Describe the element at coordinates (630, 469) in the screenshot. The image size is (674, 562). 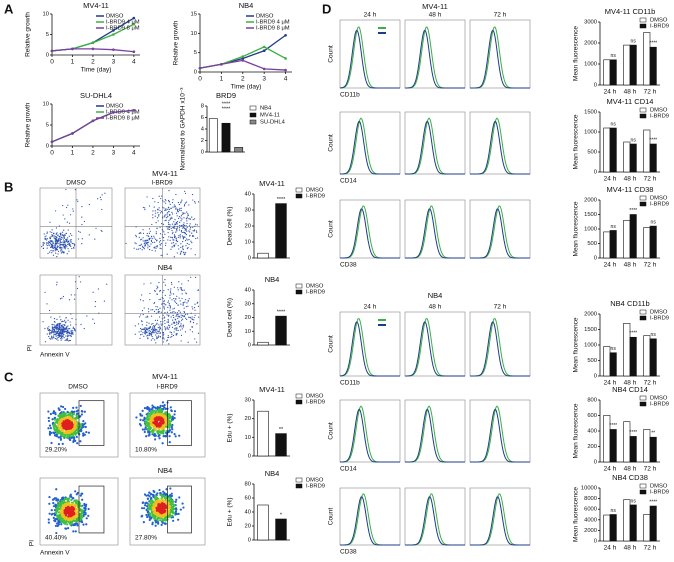
I see `x-tick-label: 48 h` at that location.